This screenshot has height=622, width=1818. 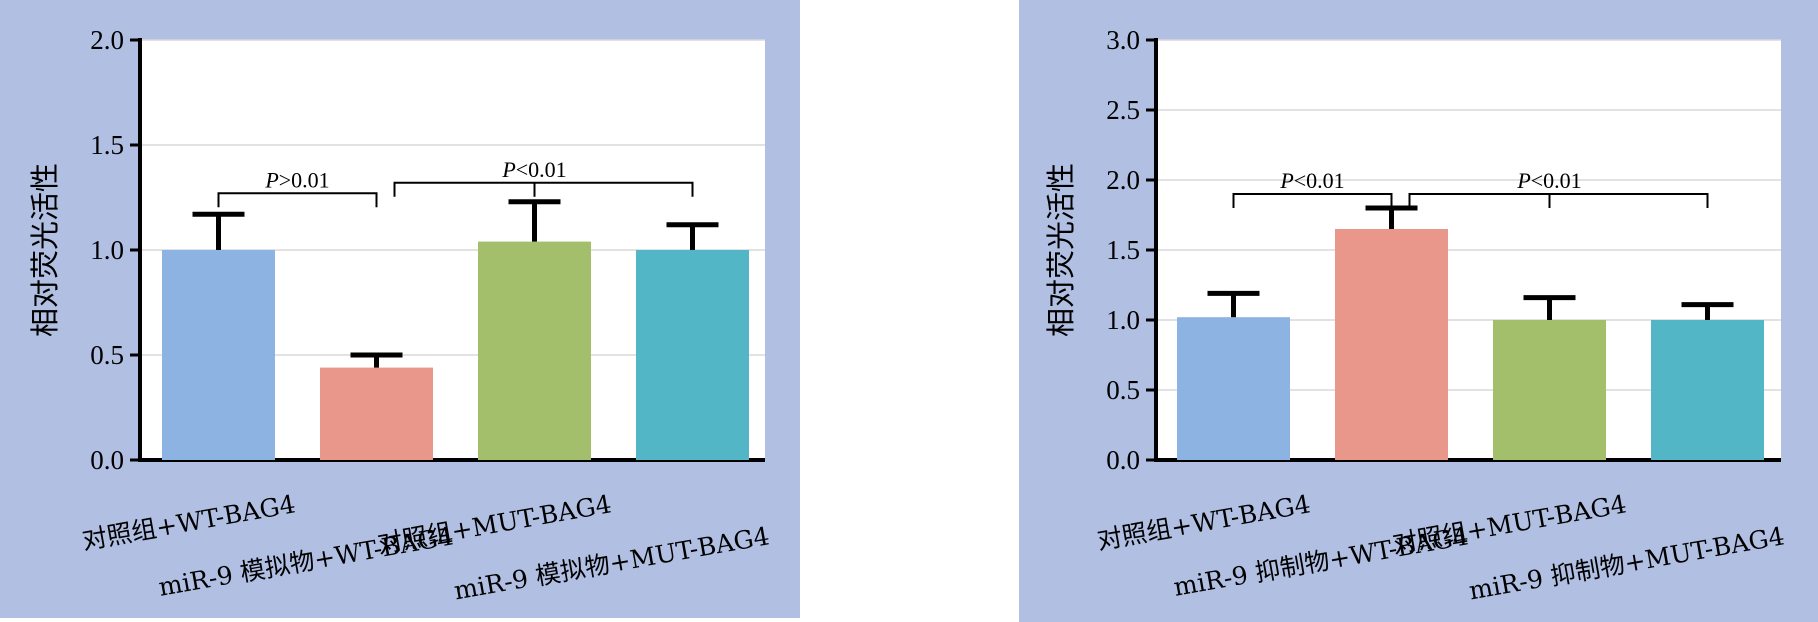 I want to click on y-tick-label: 3.0, so click(x=1123, y=40).